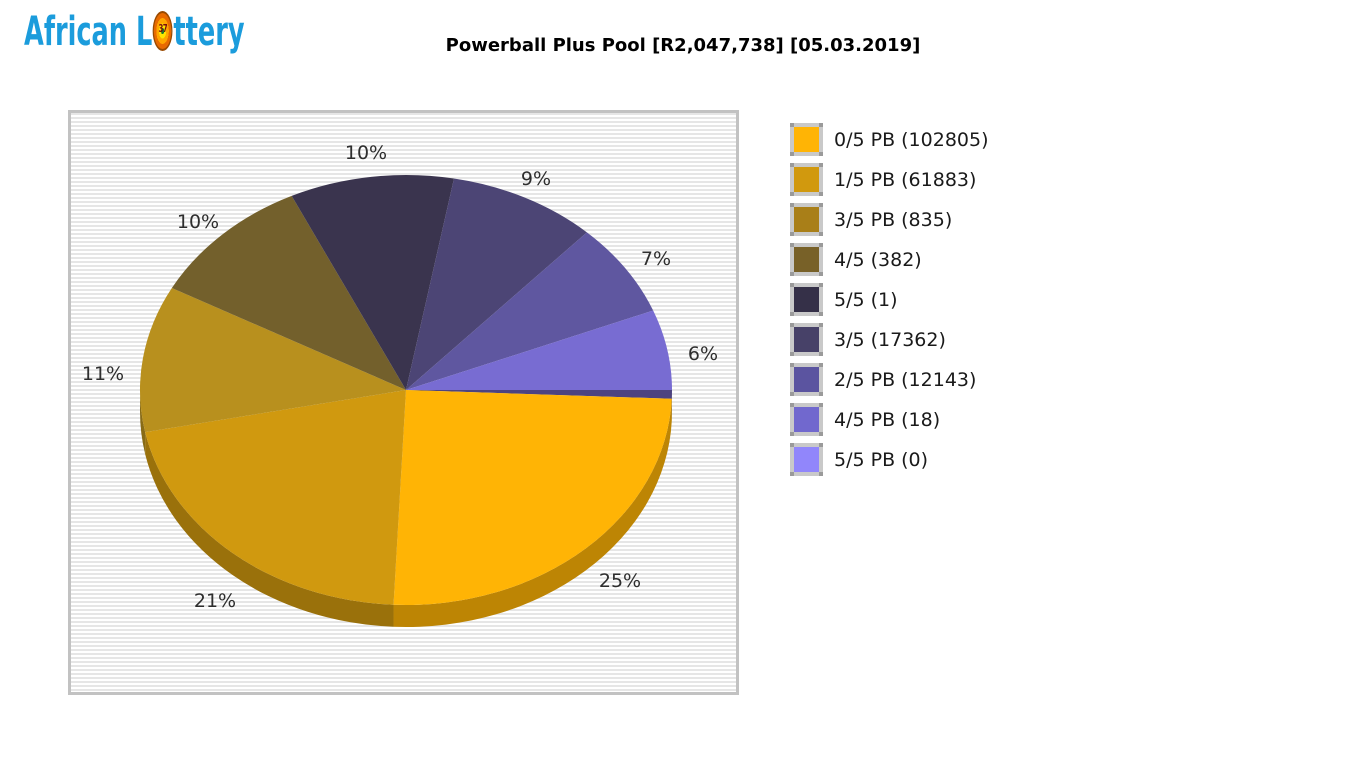  I want to click on legend-label: 4/5 (382), so click(878, 259).